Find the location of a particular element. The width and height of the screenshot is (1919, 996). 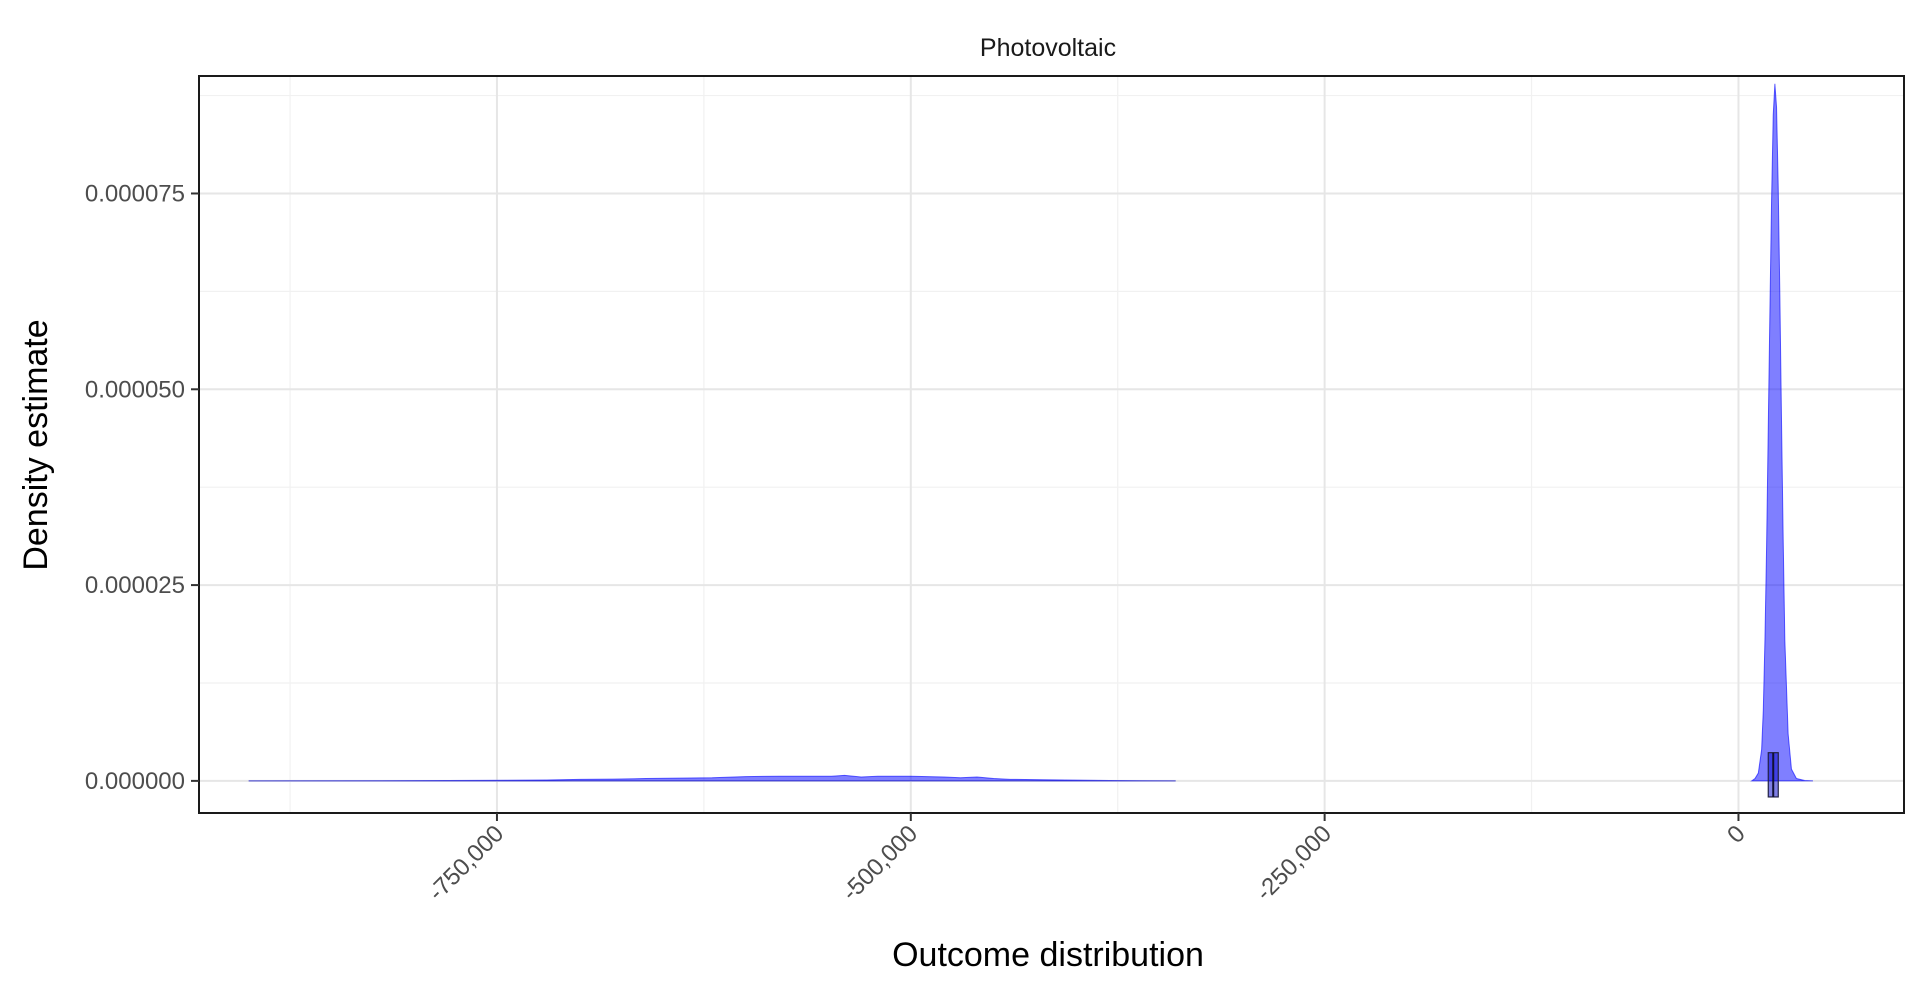

x-tick-label: -500,000 is located at coordinates (880, 863).